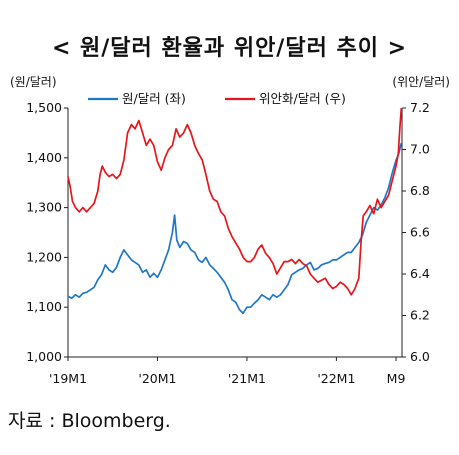 The width and height of the screenshot is (459, 455). Describe the element at coordinates (420, 356) in the screenshot. I see `right-tick-label: 6.0` at that location.